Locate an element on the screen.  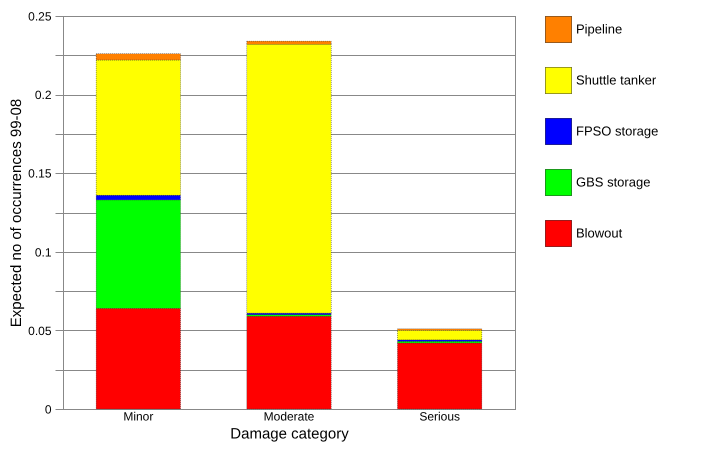
legend-label: Blowout is located at coordinates (599, 233).